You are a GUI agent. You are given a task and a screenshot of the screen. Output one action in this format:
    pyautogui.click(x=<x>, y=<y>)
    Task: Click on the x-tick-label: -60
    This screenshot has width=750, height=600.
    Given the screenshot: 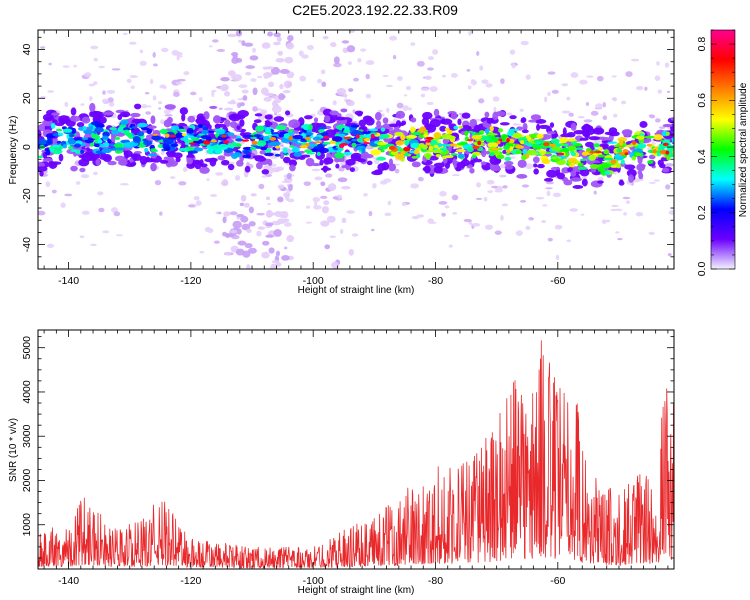 What is the action you would take?
    pyautogui.click(x=557, y=581)
    